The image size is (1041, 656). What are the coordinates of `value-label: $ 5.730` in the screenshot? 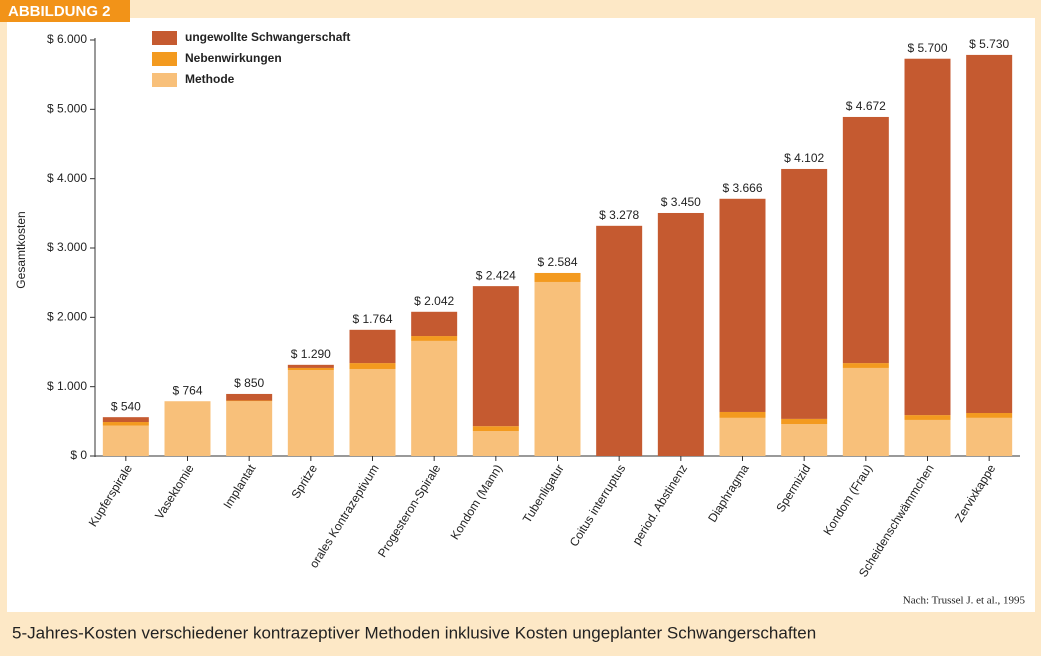 It's located at (989, 44).